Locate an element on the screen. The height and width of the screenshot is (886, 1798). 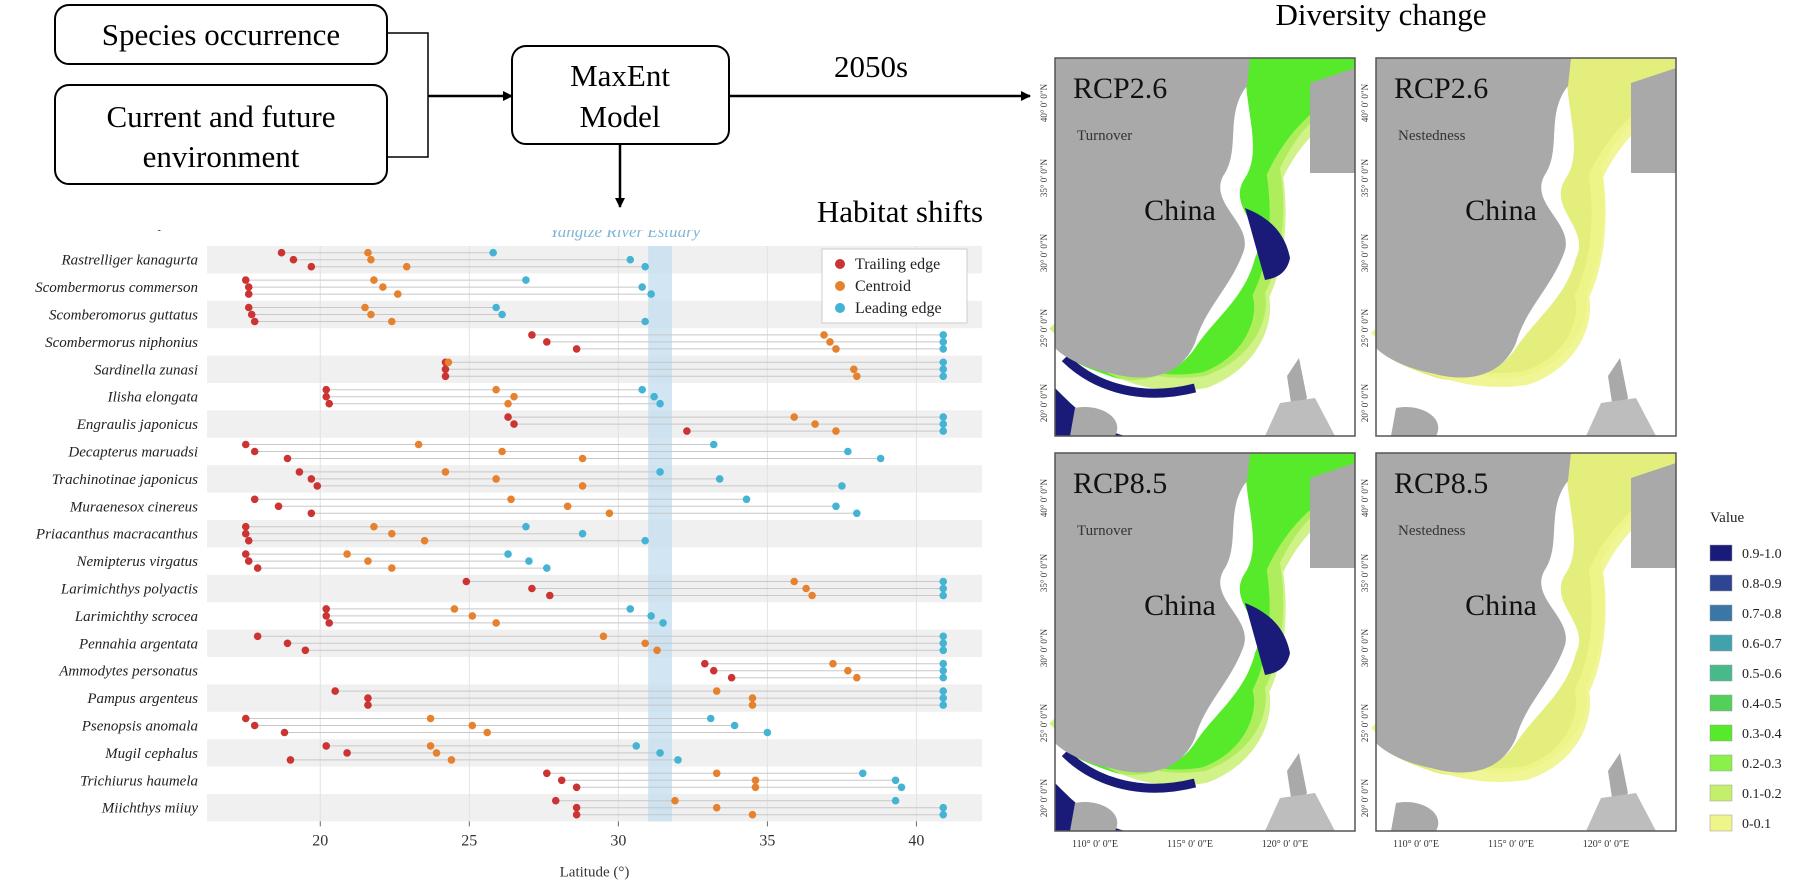
species-label: Sardinella zunasi is located at coordinates (146, 370).